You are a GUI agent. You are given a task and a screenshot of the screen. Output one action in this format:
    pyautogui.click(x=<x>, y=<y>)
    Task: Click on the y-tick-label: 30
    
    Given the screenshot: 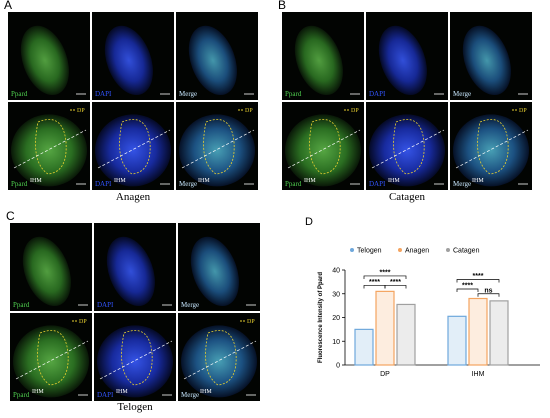 What is the action you would take?
    pyautogui.click(x=336, y=294)
    